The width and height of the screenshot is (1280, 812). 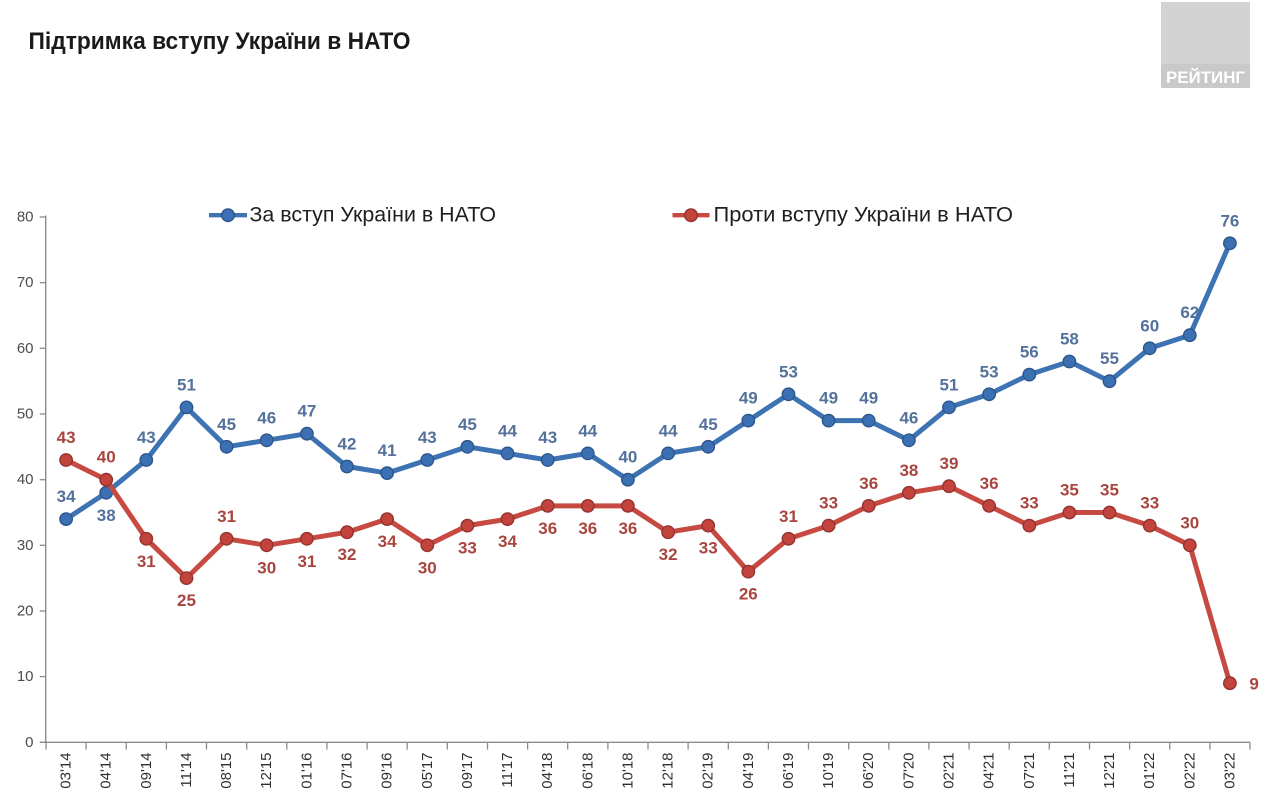 I want to click on svg-text: 04'14, so click(x=106, y=771).